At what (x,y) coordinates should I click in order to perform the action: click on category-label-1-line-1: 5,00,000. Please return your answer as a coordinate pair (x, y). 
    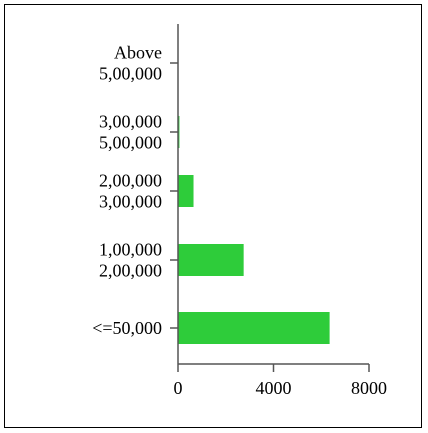
    Looking at the image, I should click on (130, 143).